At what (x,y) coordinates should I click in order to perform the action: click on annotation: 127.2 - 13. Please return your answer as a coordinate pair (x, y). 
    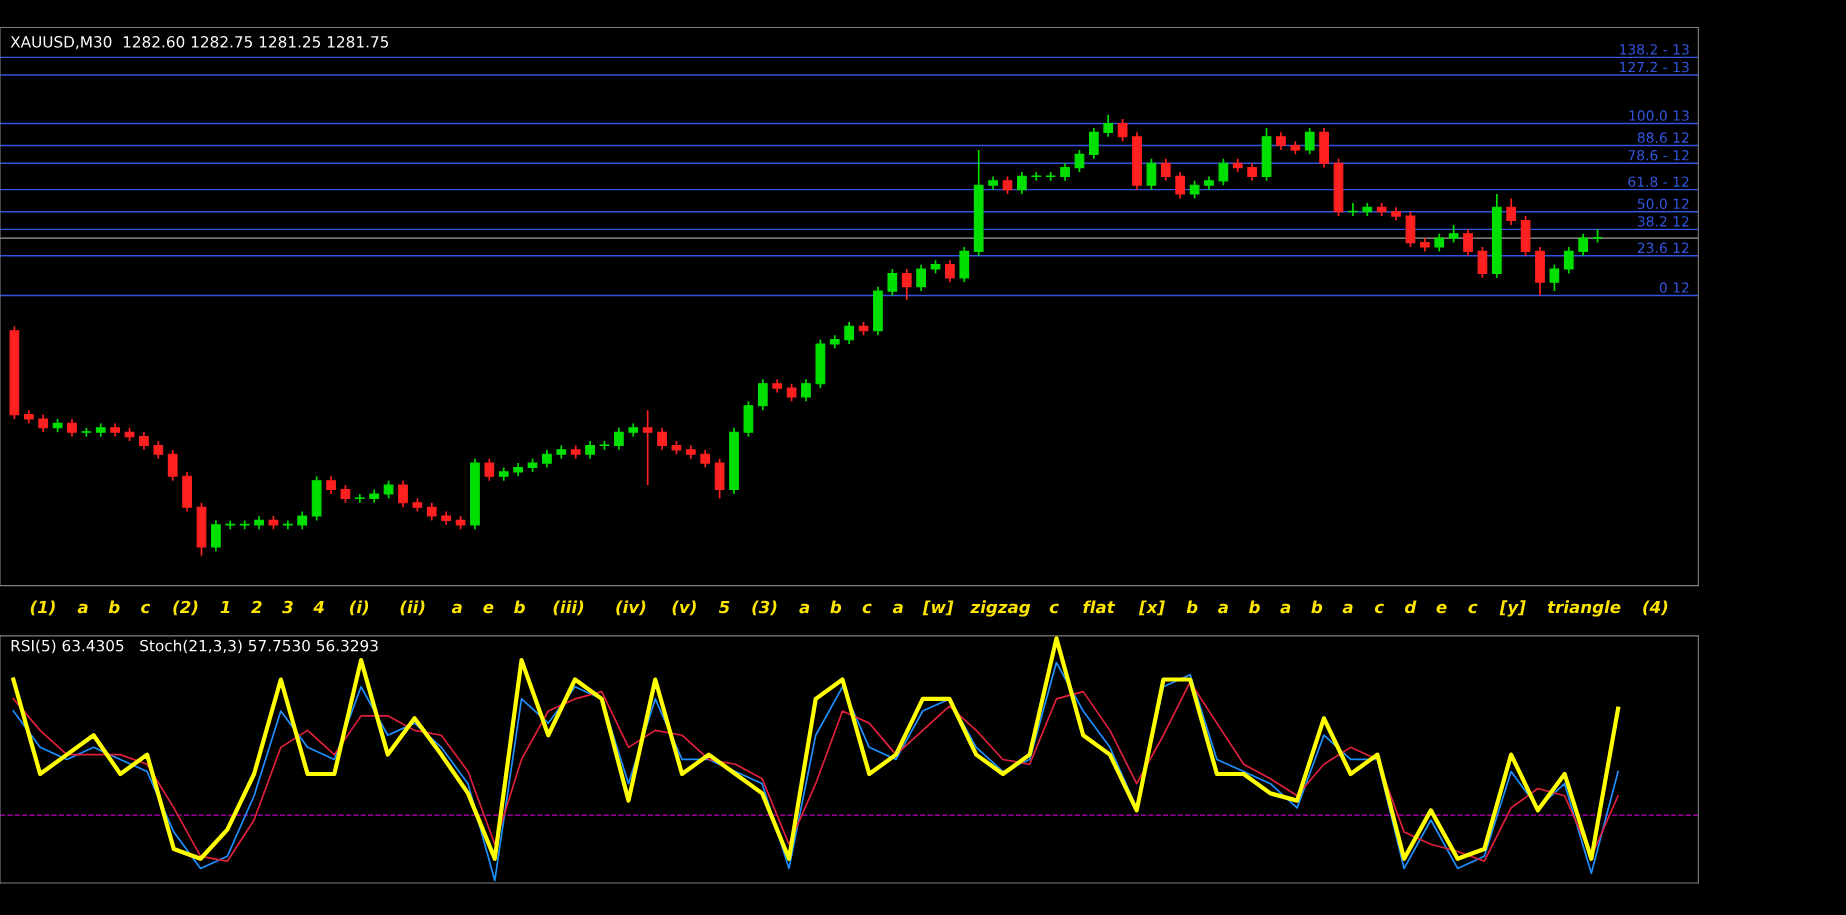
    Looking at the image, I should click on (1654, 67).